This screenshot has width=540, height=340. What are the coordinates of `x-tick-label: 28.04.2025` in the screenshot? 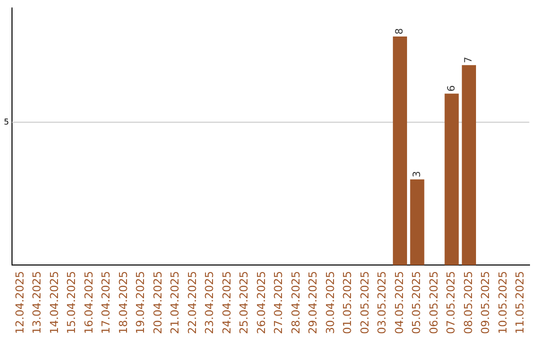 It's located at (295, 302).